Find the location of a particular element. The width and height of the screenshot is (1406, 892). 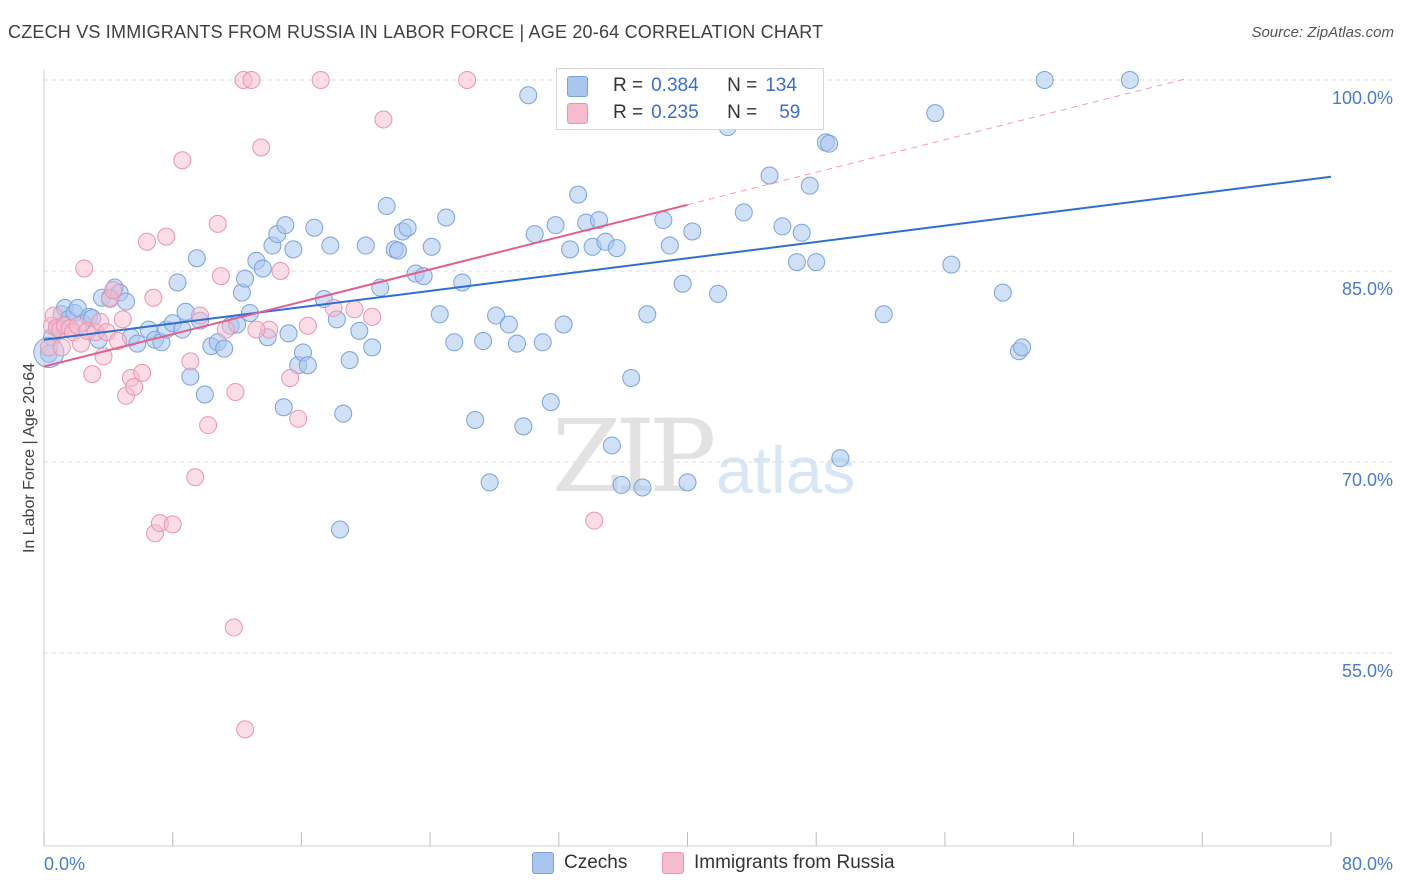

russia-trend-line is located at coordinates (365, 285).